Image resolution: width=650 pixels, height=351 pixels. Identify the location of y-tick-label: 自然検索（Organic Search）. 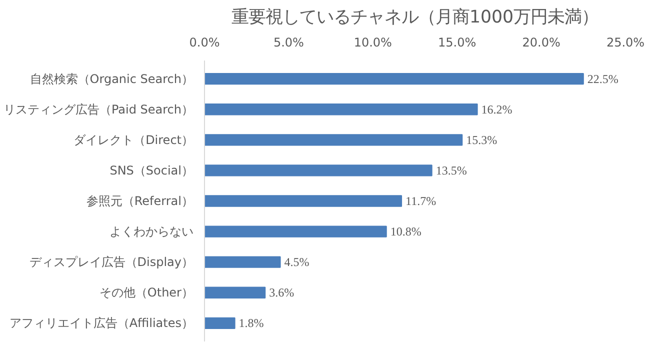
(112, 79).